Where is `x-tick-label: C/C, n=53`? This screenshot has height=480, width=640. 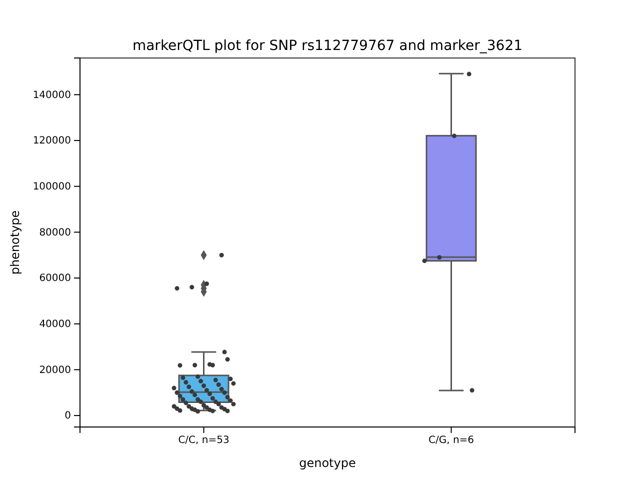
x-tick-label: C/C, n=53 is located at coordinates (204, 440).